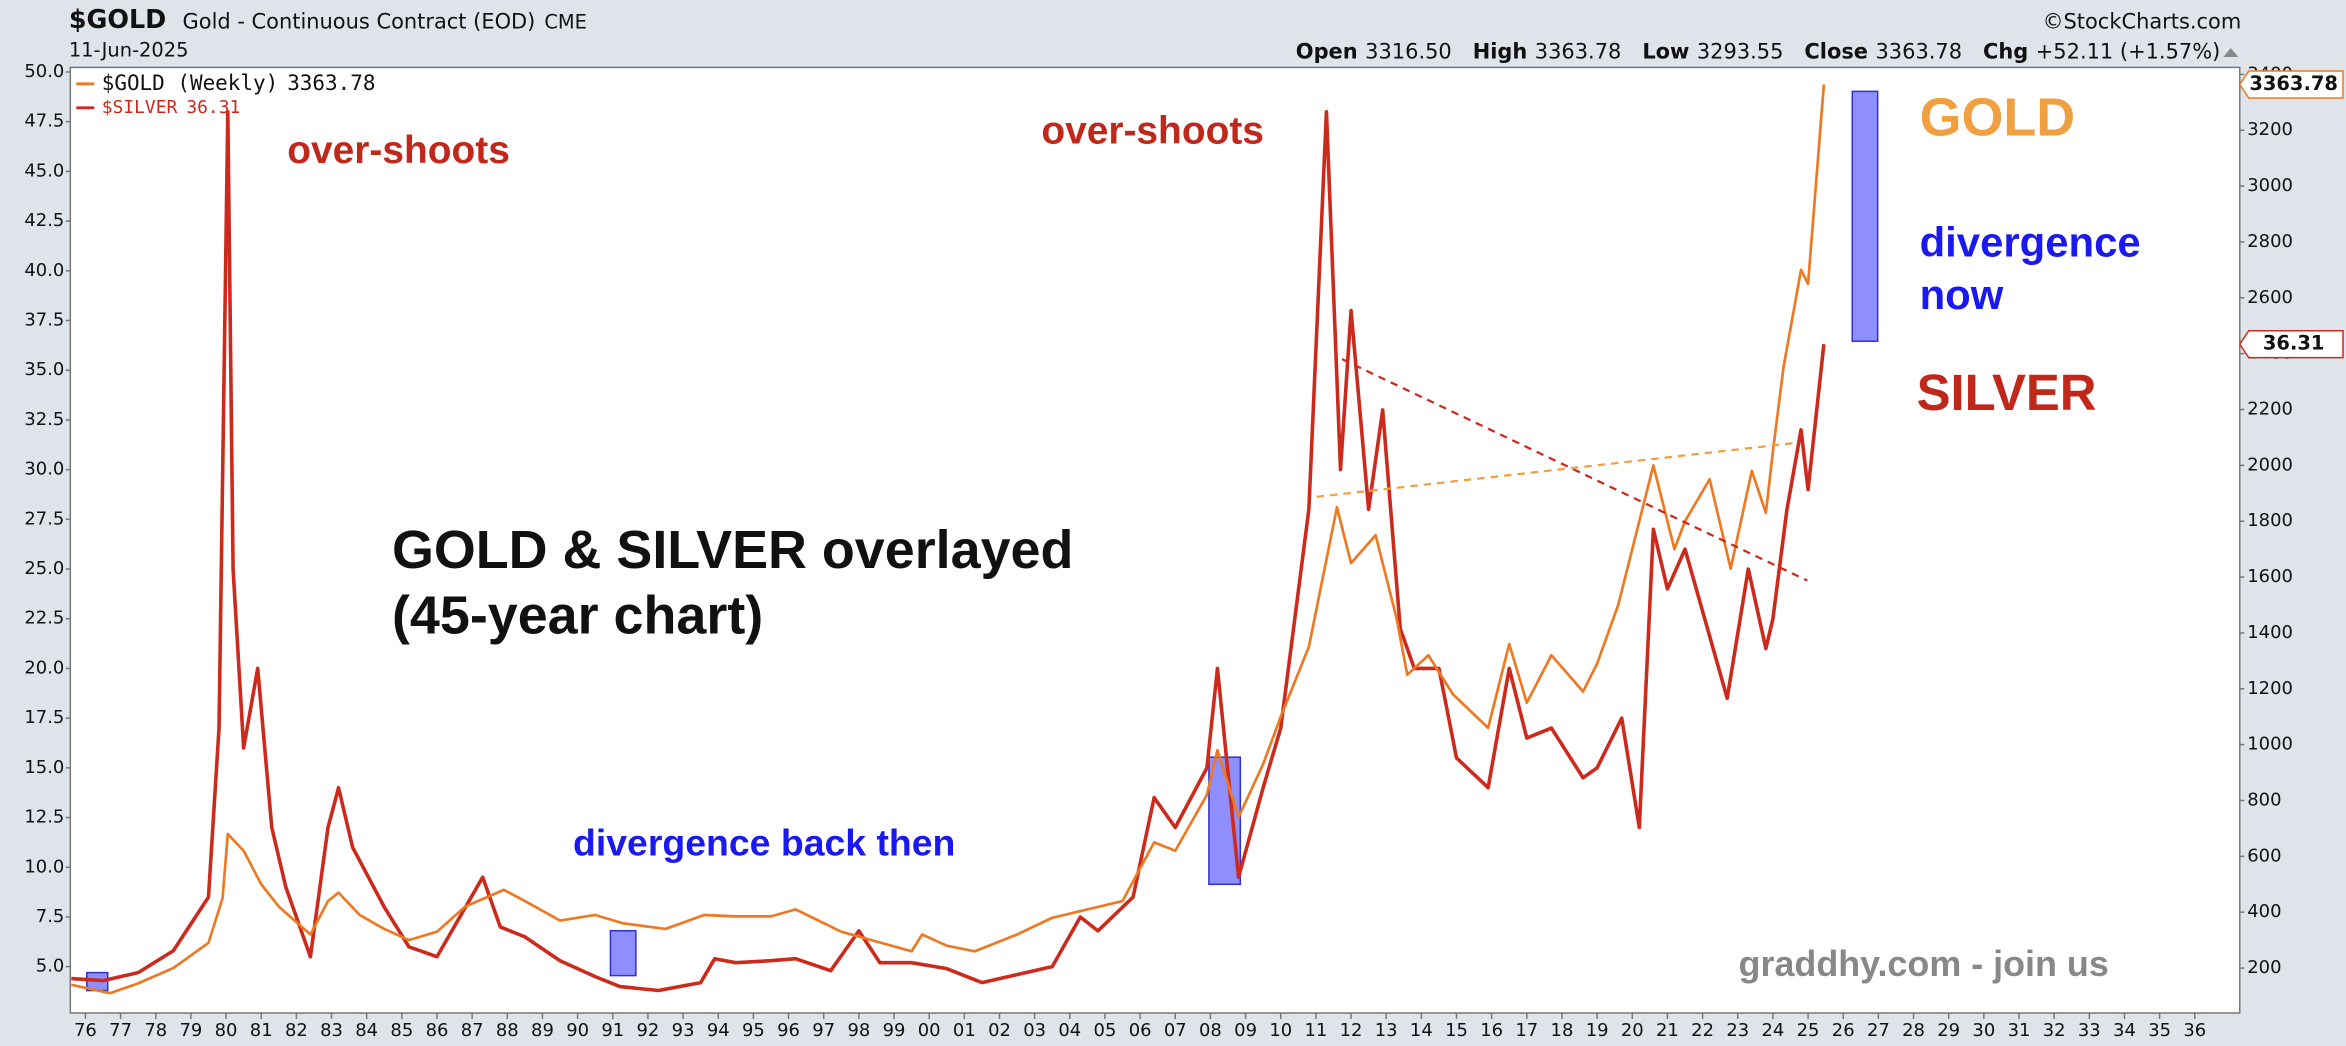 The width and height of the screenshot is (2346, 1046). Describe the element at coordinates (2194, 1030) in the screenshot. I see `x-tick-label: 36` at that location.